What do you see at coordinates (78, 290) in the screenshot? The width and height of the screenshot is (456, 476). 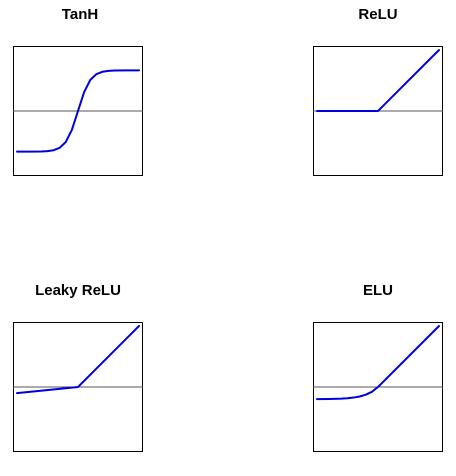 I see `chart-title: Leaky ReLU` at bounding box center [78, 290].